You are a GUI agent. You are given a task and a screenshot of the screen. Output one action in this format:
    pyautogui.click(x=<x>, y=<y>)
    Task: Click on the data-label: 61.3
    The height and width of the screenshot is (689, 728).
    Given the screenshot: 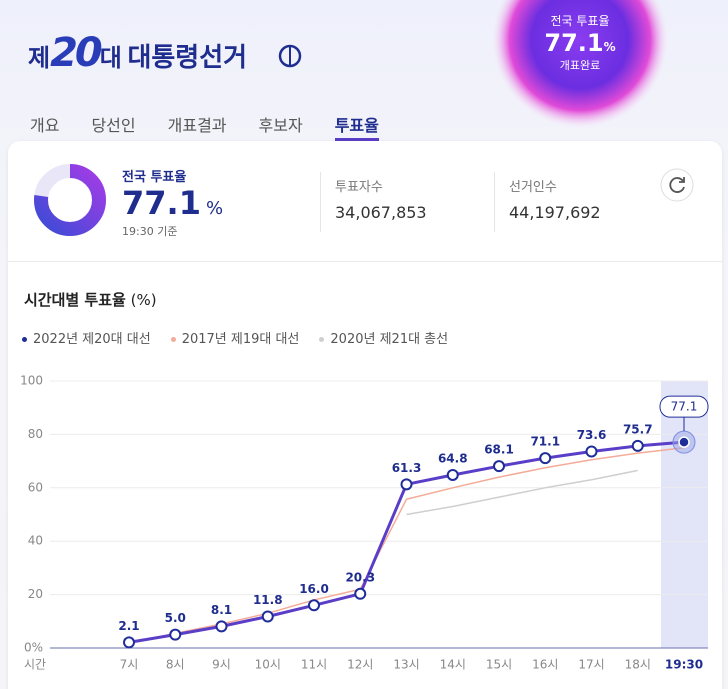 What is the action you would take?
    pyautogui.click(x=407, y=468)
    